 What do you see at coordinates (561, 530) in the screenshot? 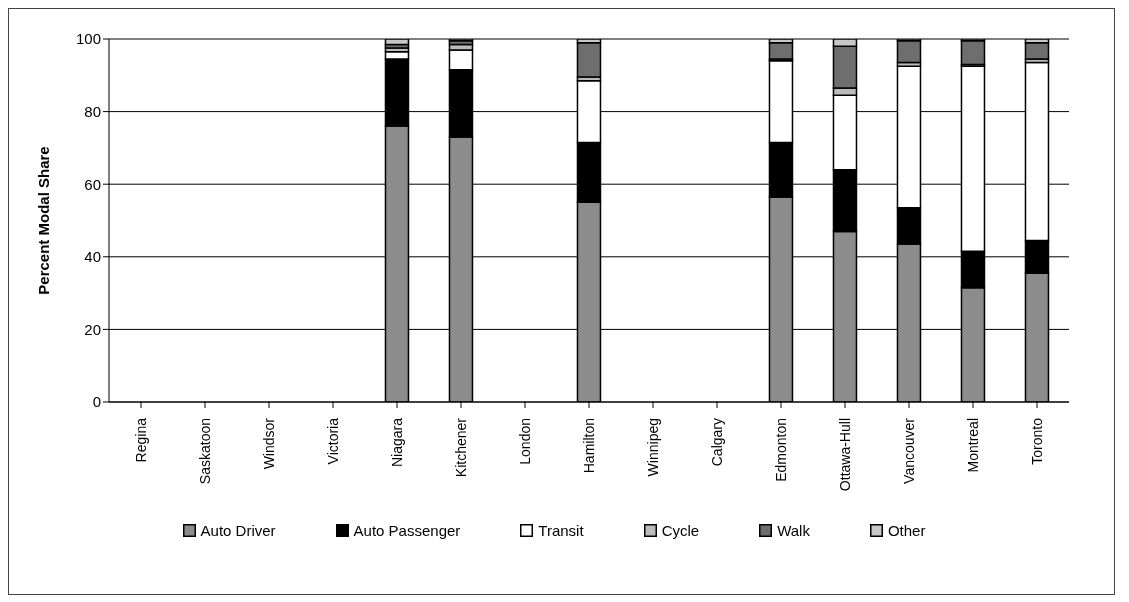
I see `legend-label: Transit` at bounding box center [561, 530].